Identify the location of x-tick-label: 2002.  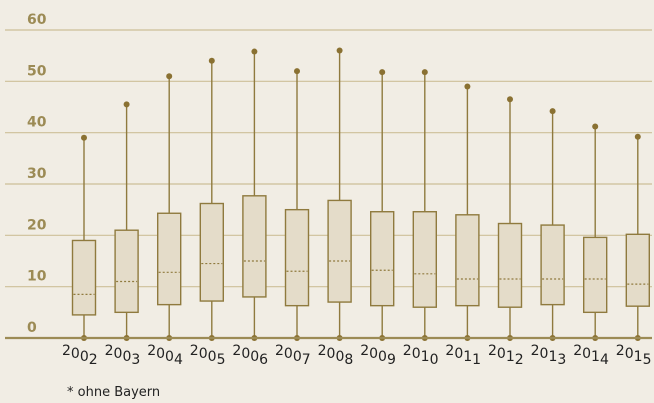
(80, 355).